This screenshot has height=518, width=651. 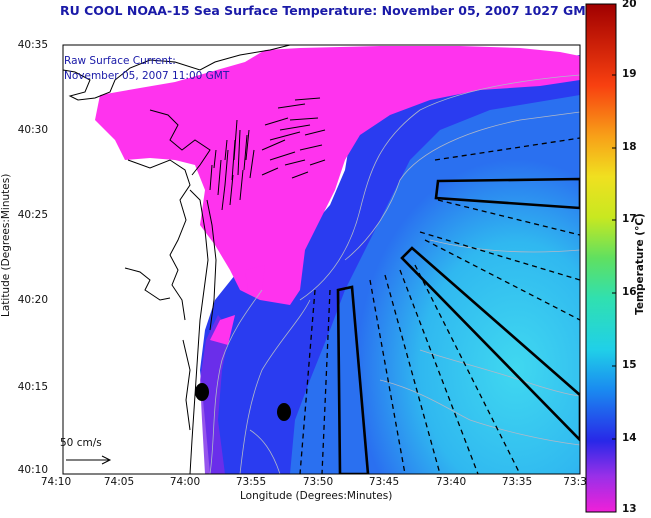 I want to click on x-tick: 73:55, so click(x=251, y=482).